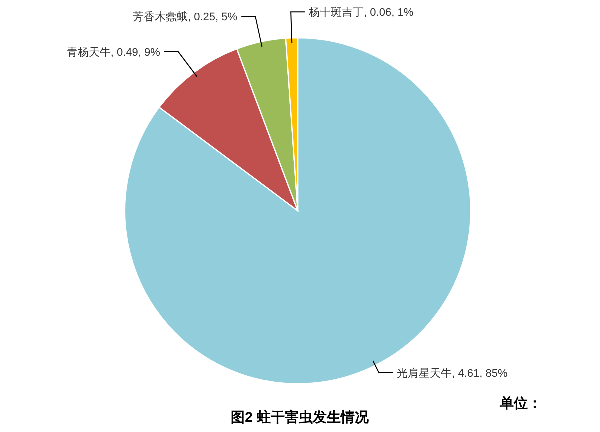 The image size is (600, 432). Describe the element at coordinates (520, 403) in the screenshot. I see `text: 单位：` at that location.